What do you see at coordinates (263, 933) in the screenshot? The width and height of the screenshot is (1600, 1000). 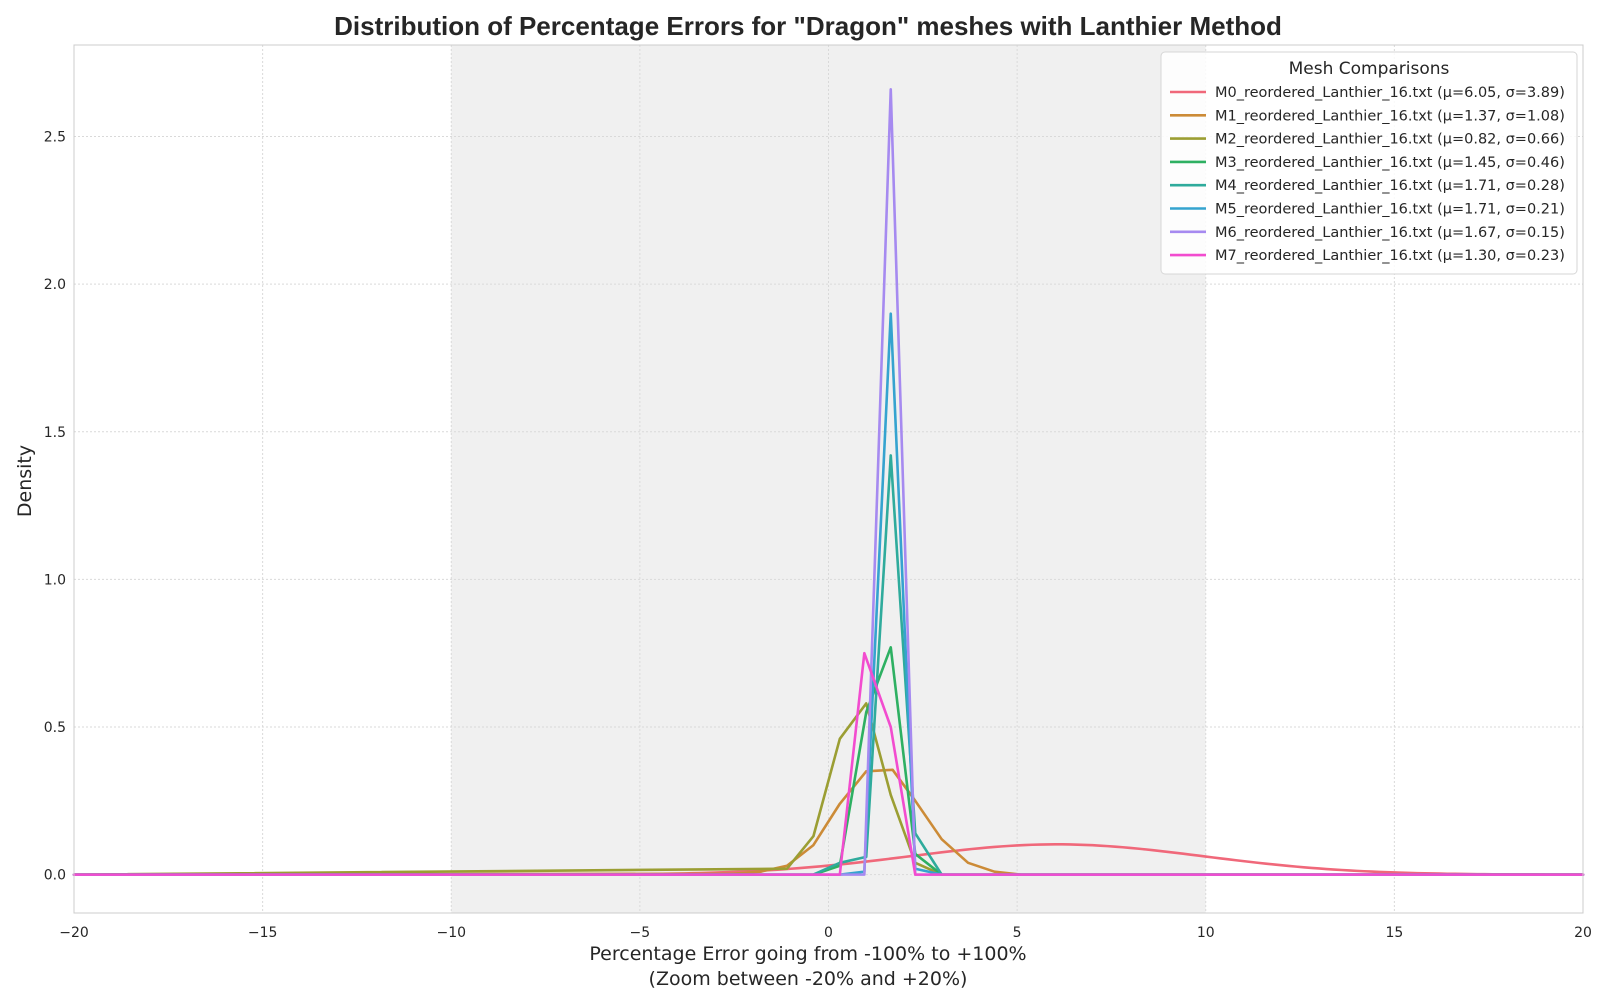 I see `x-tick-label: −15` at bounding box center [263, 933].